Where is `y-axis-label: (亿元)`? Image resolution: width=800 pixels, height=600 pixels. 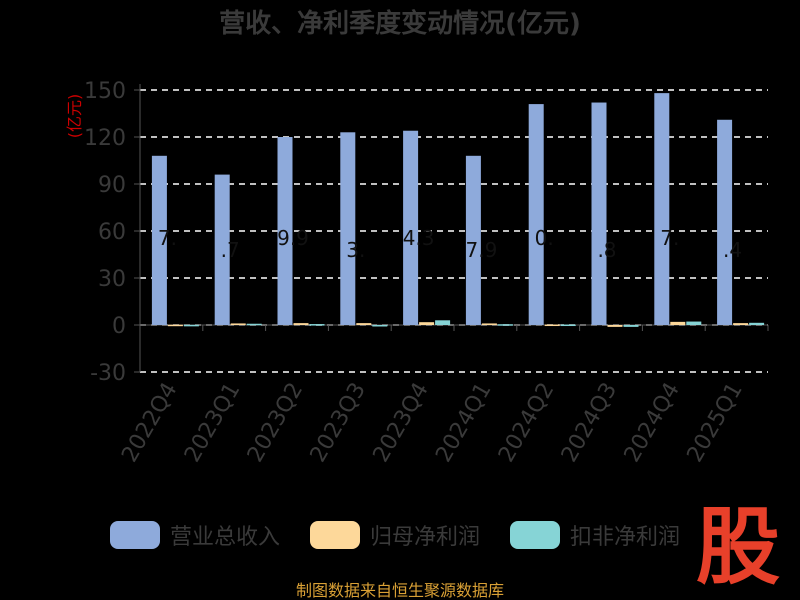
y-axis-label: (亿元) is located at coordinates (74, 116).